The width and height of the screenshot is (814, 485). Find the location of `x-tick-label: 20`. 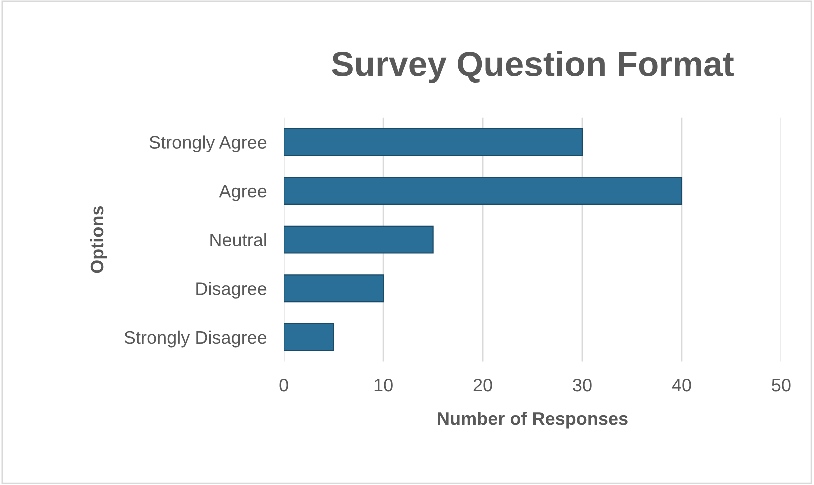

x-tick-label: 20 is located at coordinates (483, 385).